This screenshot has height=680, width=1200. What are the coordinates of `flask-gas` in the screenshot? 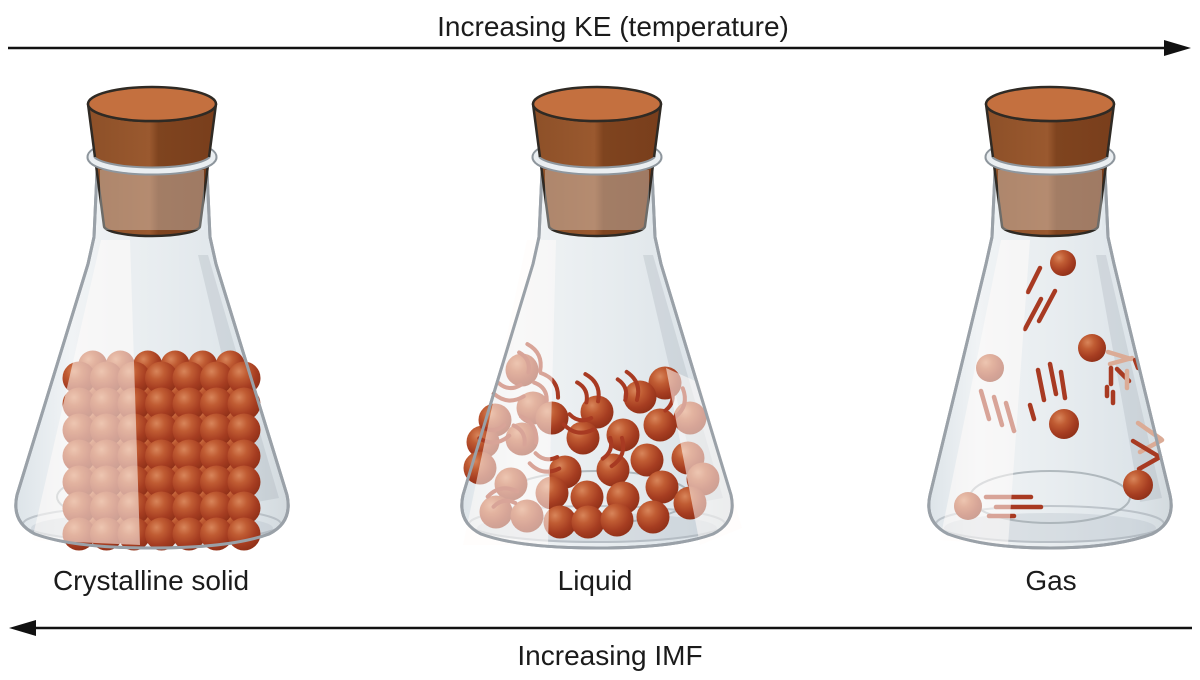 It's located at (1050, 317).